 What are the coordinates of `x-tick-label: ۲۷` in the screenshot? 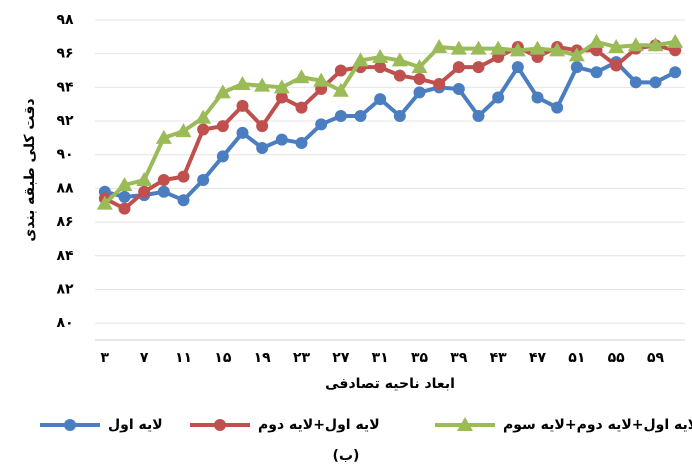 It's located at (341, 358).